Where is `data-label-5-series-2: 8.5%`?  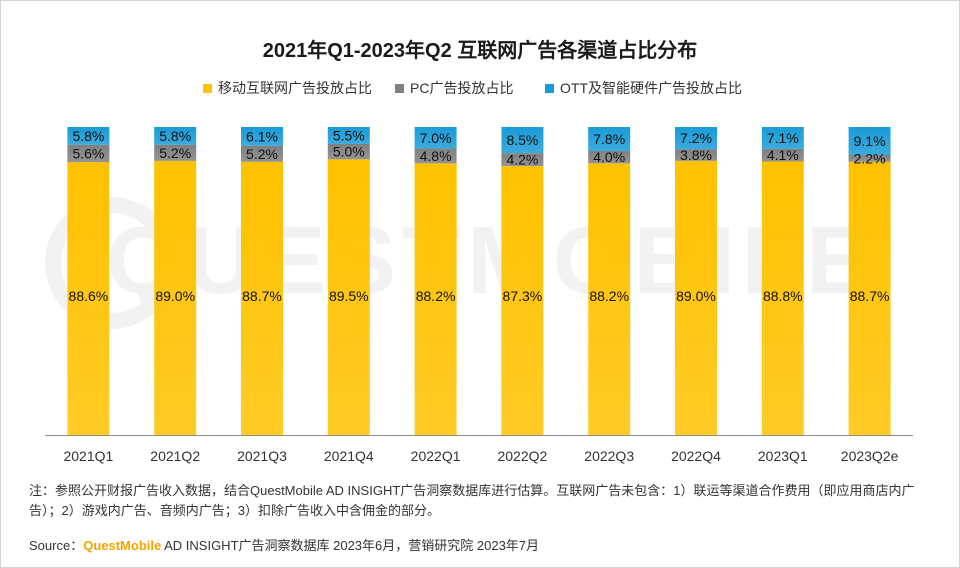
data-label-5-series-2: 8.5% is located at coordinates (522, 140).